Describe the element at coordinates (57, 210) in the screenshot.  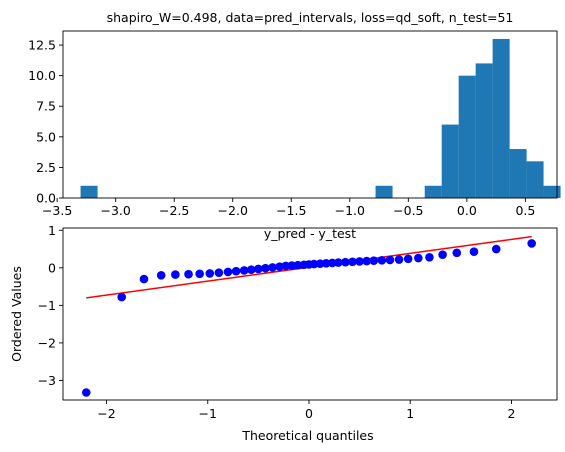
I see `histogram-x-tick-label-0: −3.5` at that location.